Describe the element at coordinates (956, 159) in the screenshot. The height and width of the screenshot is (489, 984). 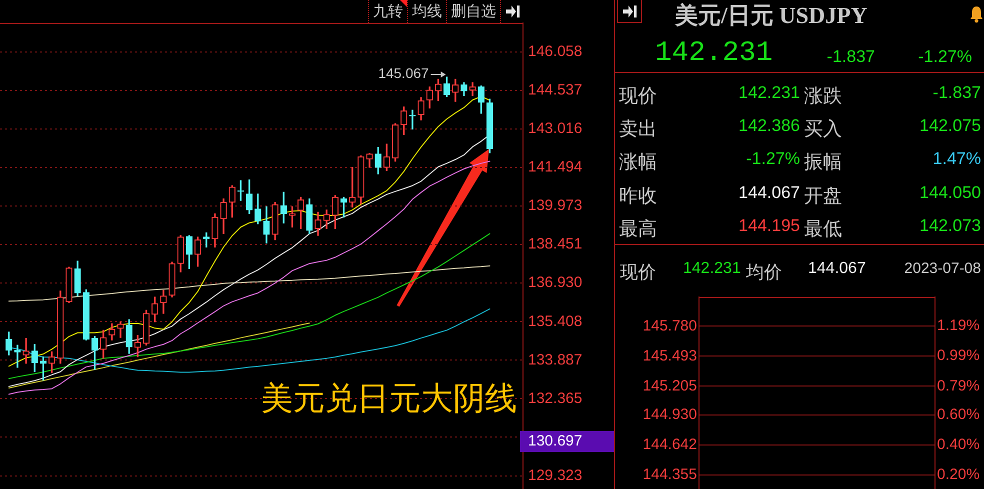
I see `text: 1.47%` at that location.